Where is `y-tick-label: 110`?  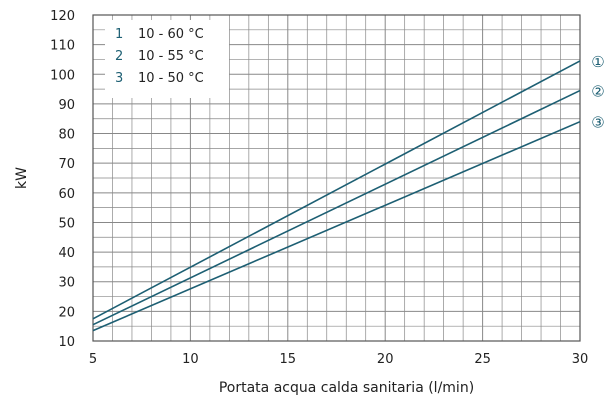 y-tick-label: 110 is located at coordinates (62, 46).